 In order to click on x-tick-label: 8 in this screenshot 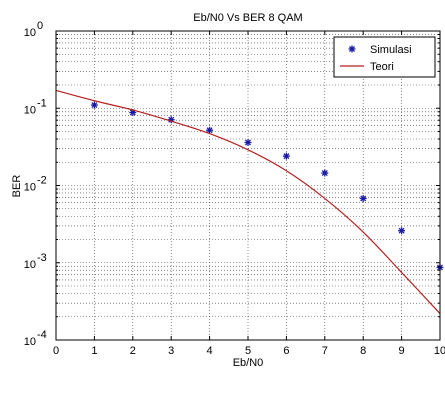, I will do `click(363, 351)`.